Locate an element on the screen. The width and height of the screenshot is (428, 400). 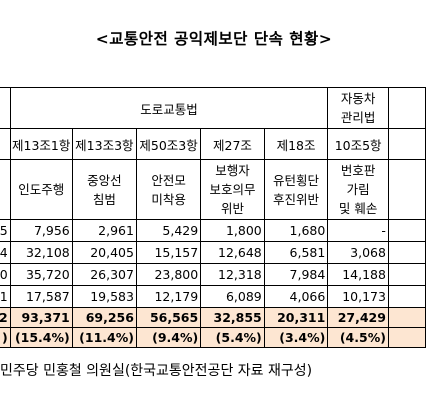
table-cell: 4,066 is located at coordinates (296, 296).